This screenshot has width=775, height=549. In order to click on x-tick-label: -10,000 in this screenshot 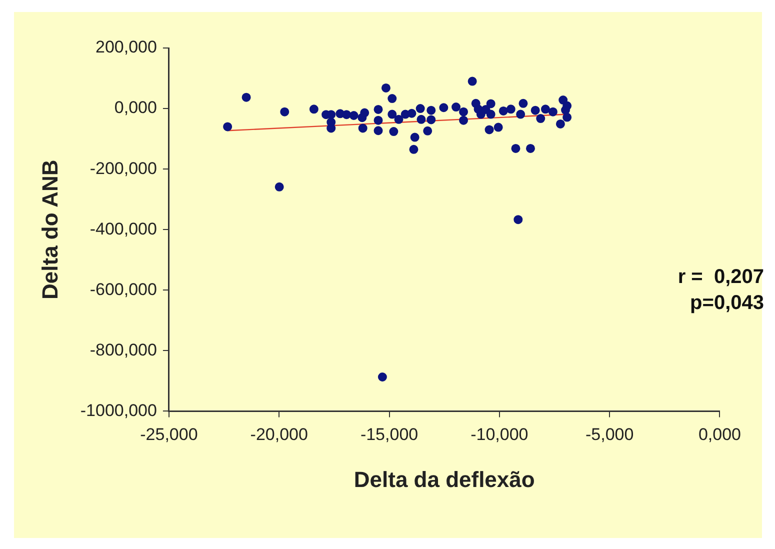, I will do `click(499, 434)`.